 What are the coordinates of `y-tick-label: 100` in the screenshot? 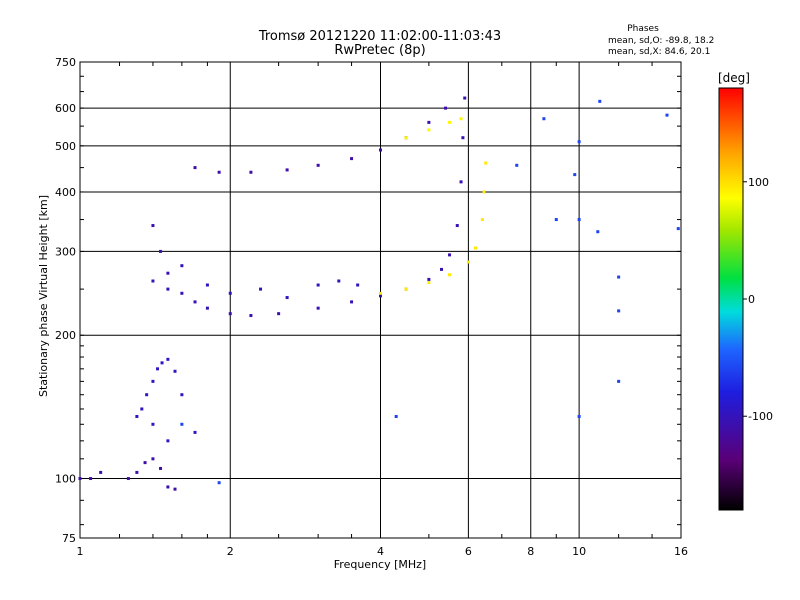 It's located at (65, 479).